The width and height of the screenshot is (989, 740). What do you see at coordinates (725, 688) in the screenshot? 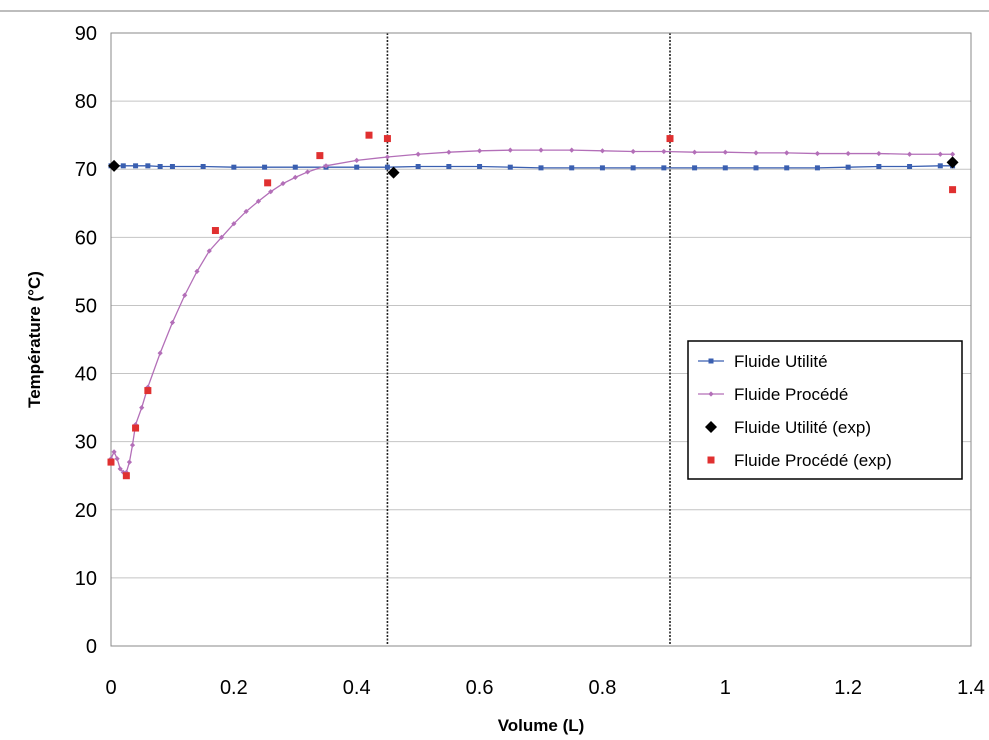
I see `x-tick-label: 1` at bounding box center [725, 688].